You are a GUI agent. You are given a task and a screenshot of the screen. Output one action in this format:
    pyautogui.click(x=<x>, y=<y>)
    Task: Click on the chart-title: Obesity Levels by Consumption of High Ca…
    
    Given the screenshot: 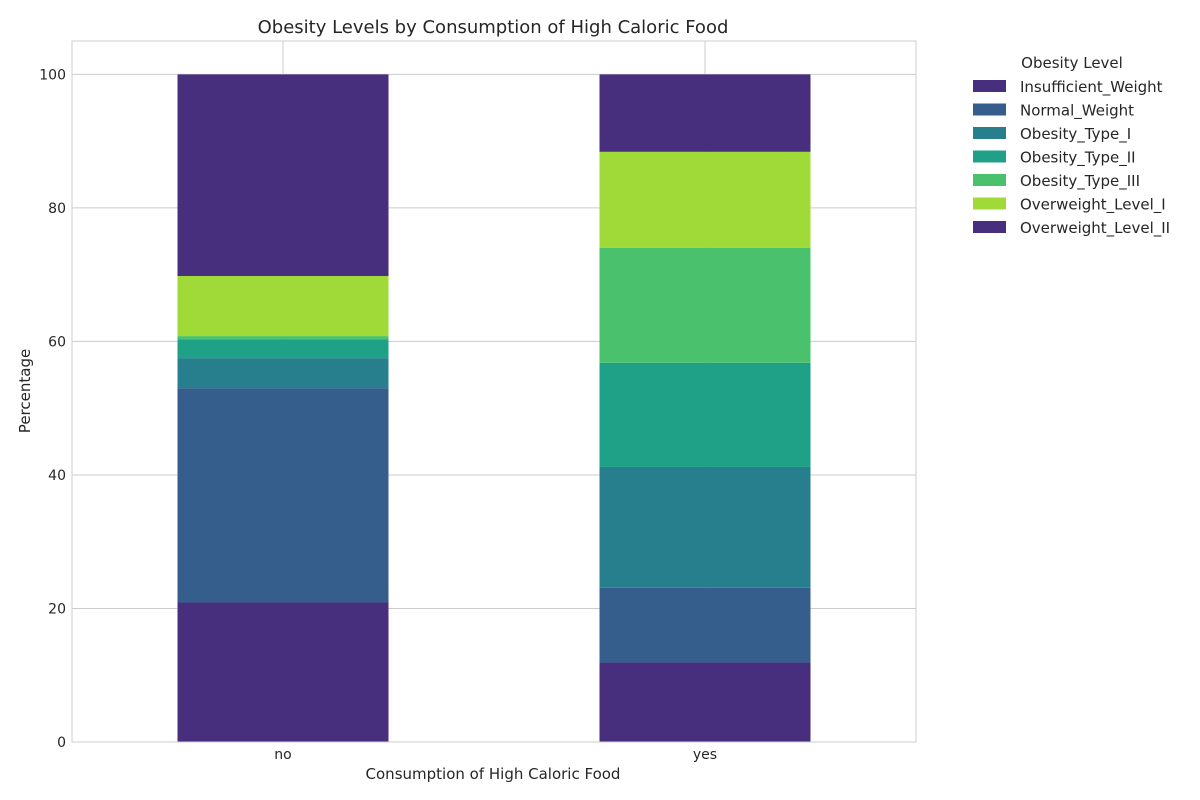 What is the action you would take?
    pyautogui.click(x=493, y=27)
    